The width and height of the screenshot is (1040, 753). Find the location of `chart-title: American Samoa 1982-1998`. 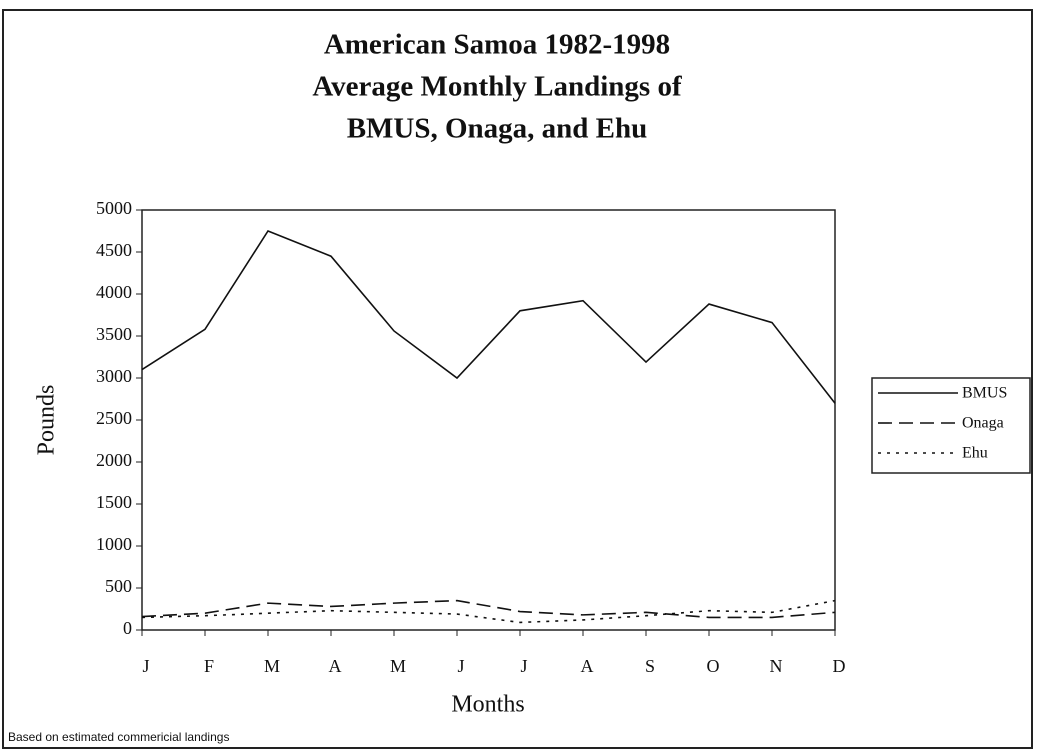

chart-title: American Samoa 1982-1998 is located at coordinates (497, 45).